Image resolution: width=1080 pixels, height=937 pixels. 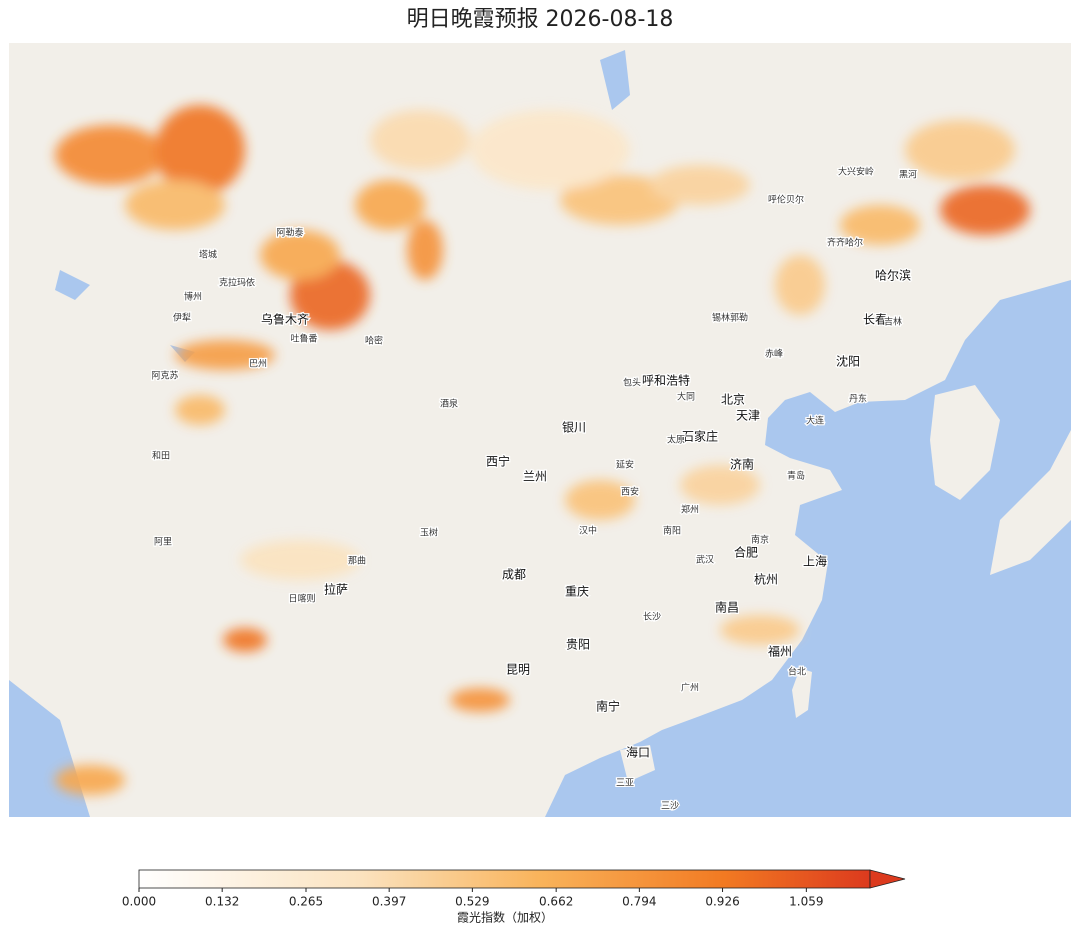 I want to click on city-label: 克拉玛依, so click(x=237, y=283).